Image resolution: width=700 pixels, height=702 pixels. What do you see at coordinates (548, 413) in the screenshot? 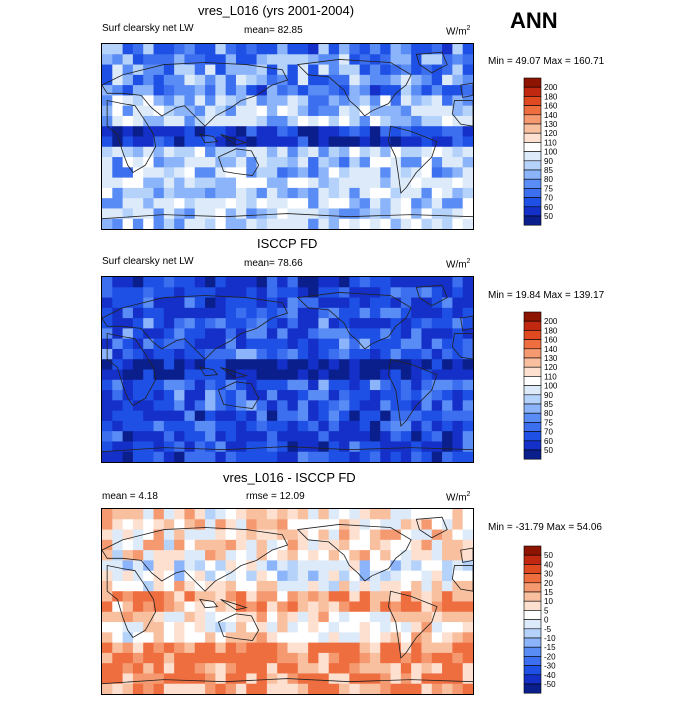
I see `colorbar-tick-label: 80` at bounding box center [548, 413].